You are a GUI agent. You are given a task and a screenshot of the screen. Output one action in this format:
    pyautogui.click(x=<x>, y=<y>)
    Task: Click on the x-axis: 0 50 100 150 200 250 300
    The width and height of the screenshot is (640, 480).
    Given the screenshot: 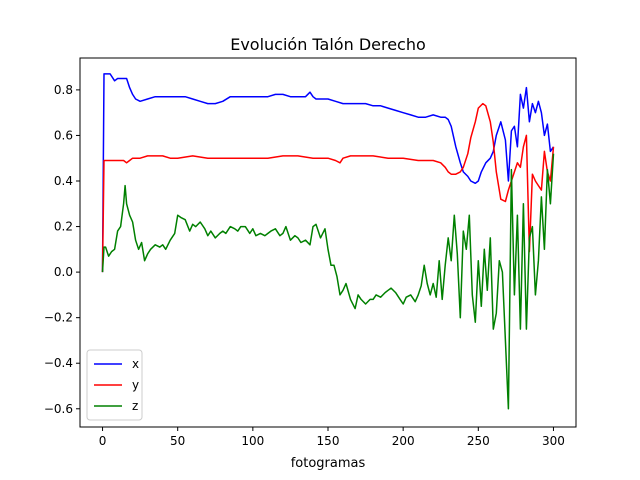 What is the action you would take?
    pyautogui.click(x=332, y=437)
    